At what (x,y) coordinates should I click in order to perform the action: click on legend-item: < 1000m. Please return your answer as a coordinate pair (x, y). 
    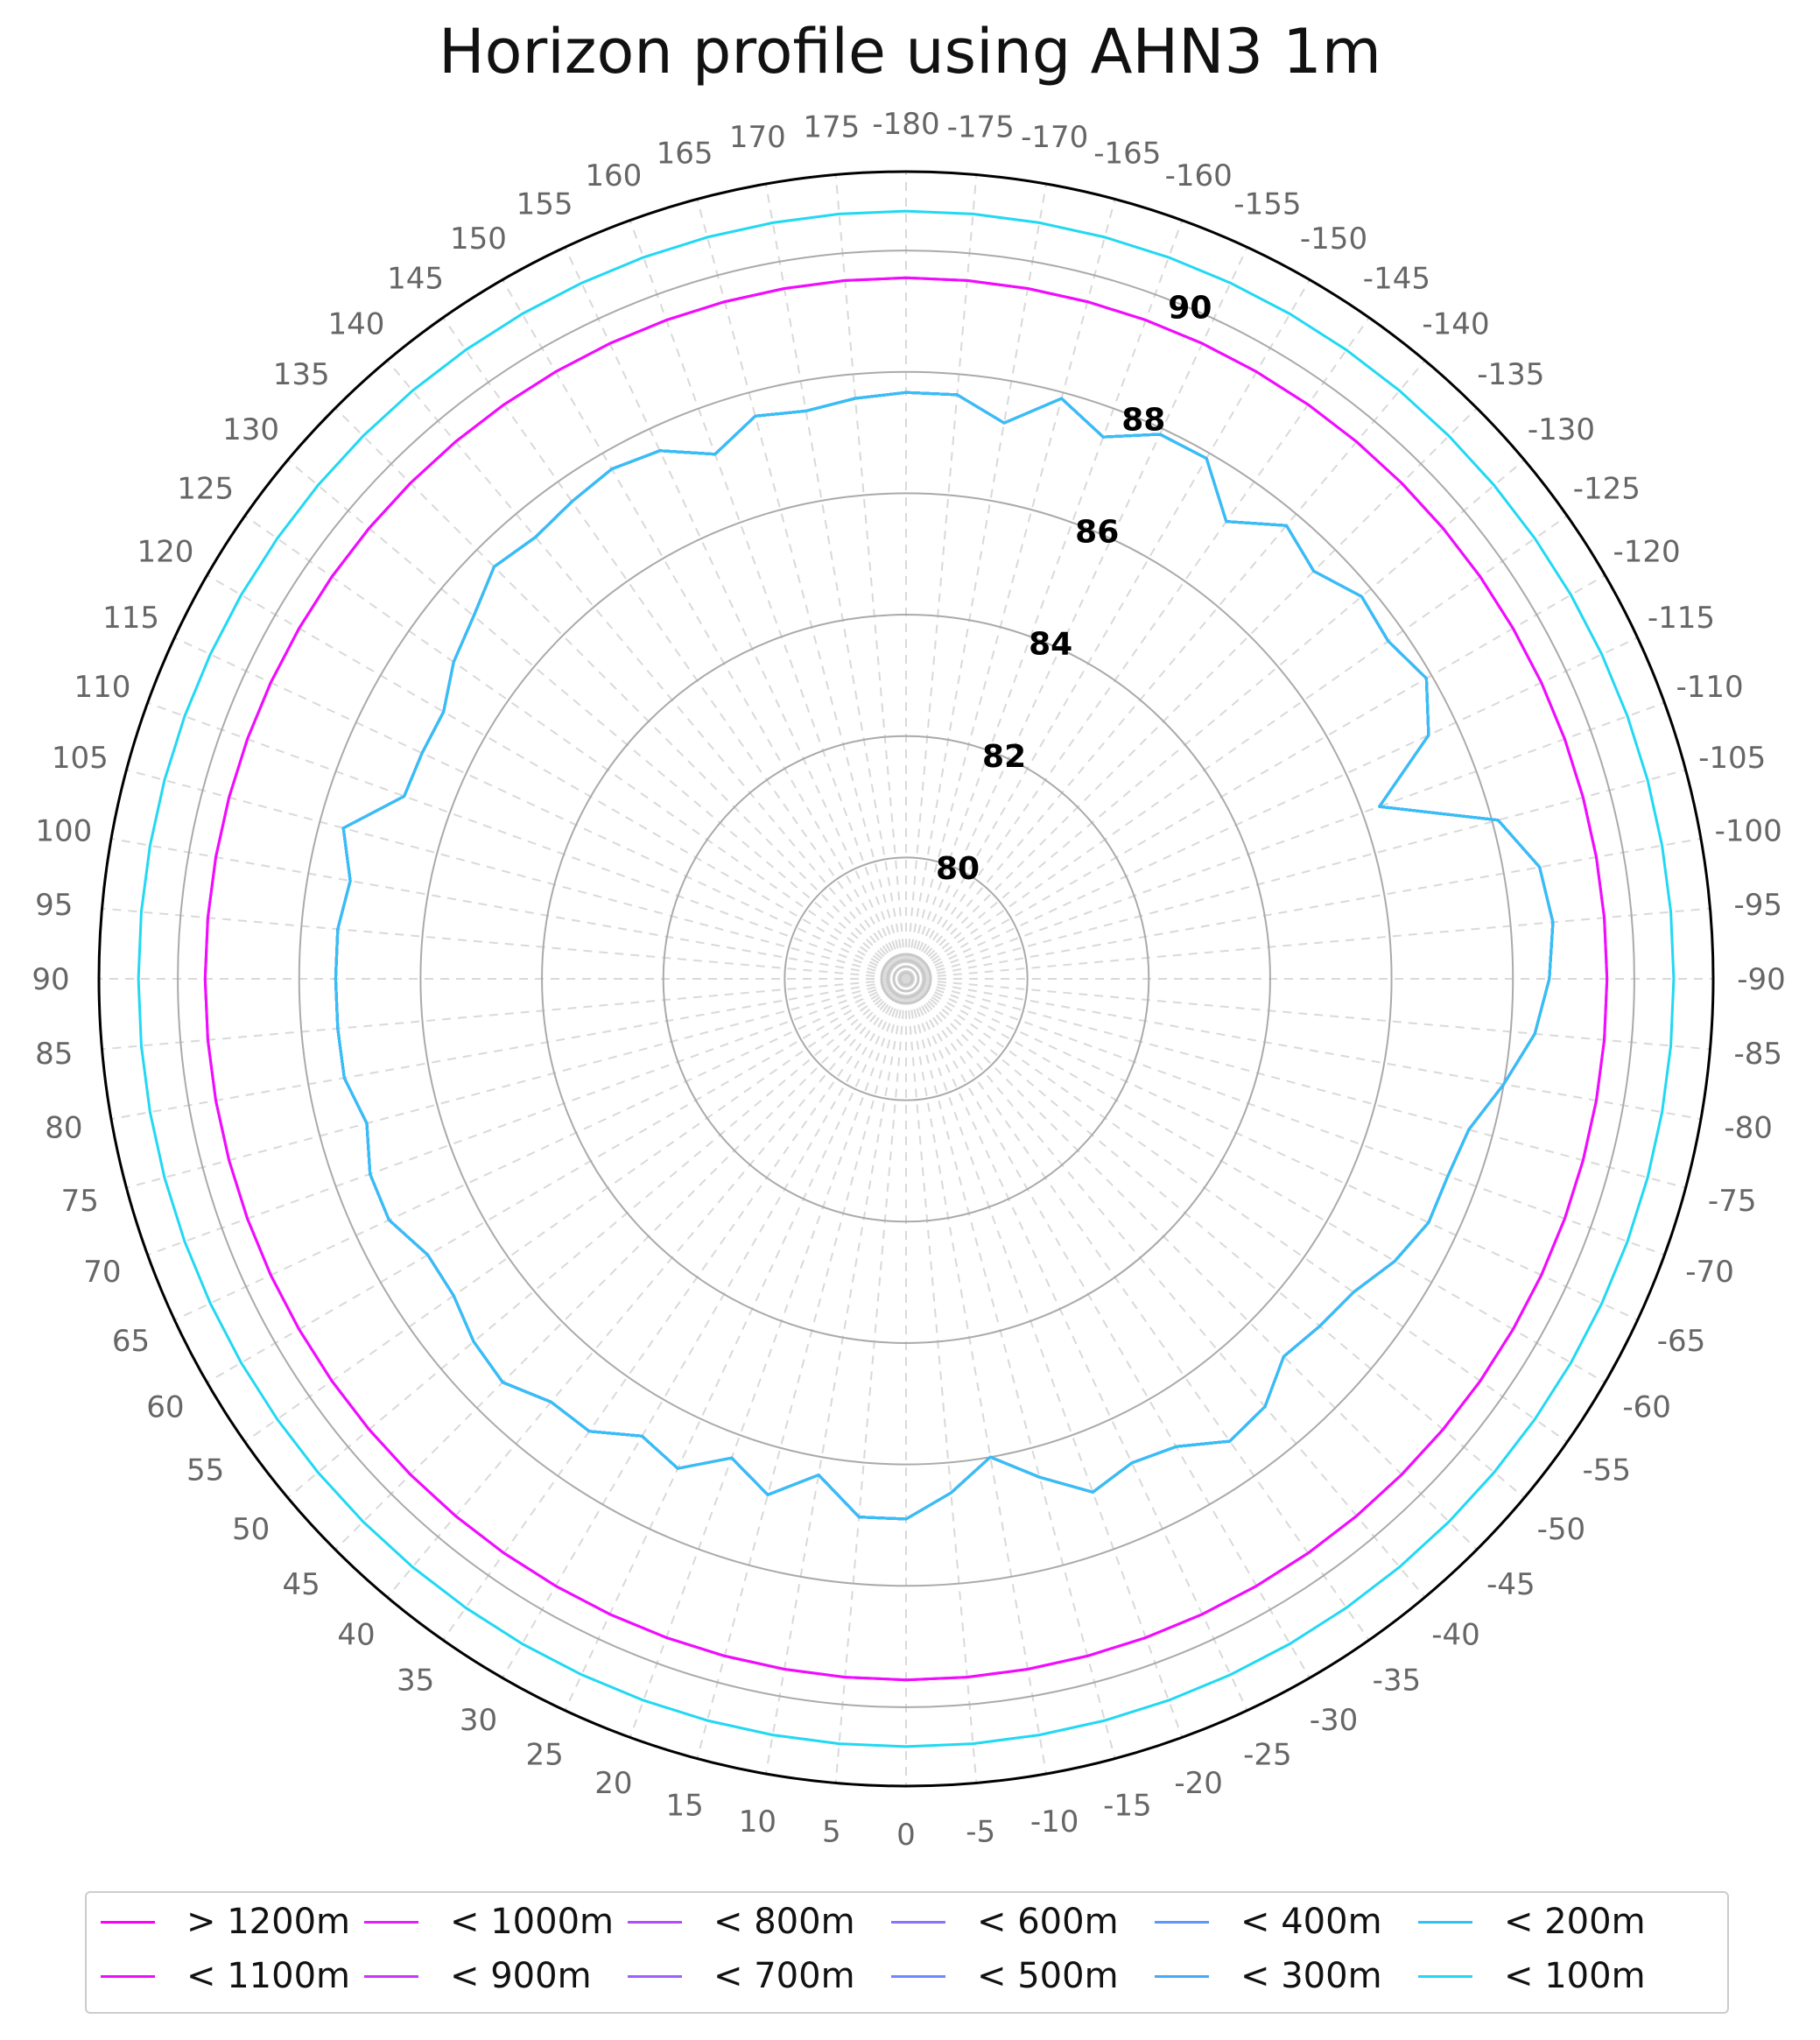
    Looking at the image, I should click on (489, 1922).